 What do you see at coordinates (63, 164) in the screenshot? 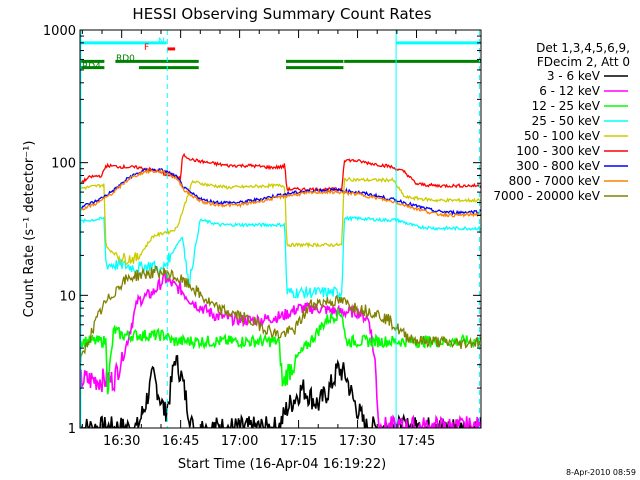
I see `y-tick-label: 100` at bounding box center [63, 164].